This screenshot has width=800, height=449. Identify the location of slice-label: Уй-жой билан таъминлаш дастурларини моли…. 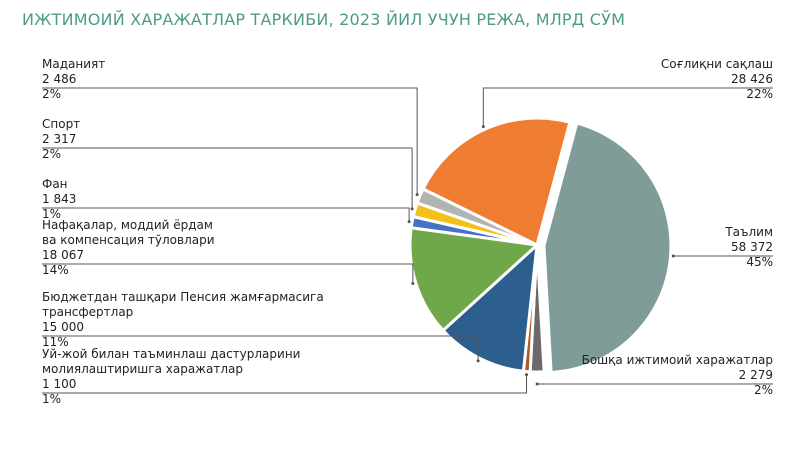
(171, 377).